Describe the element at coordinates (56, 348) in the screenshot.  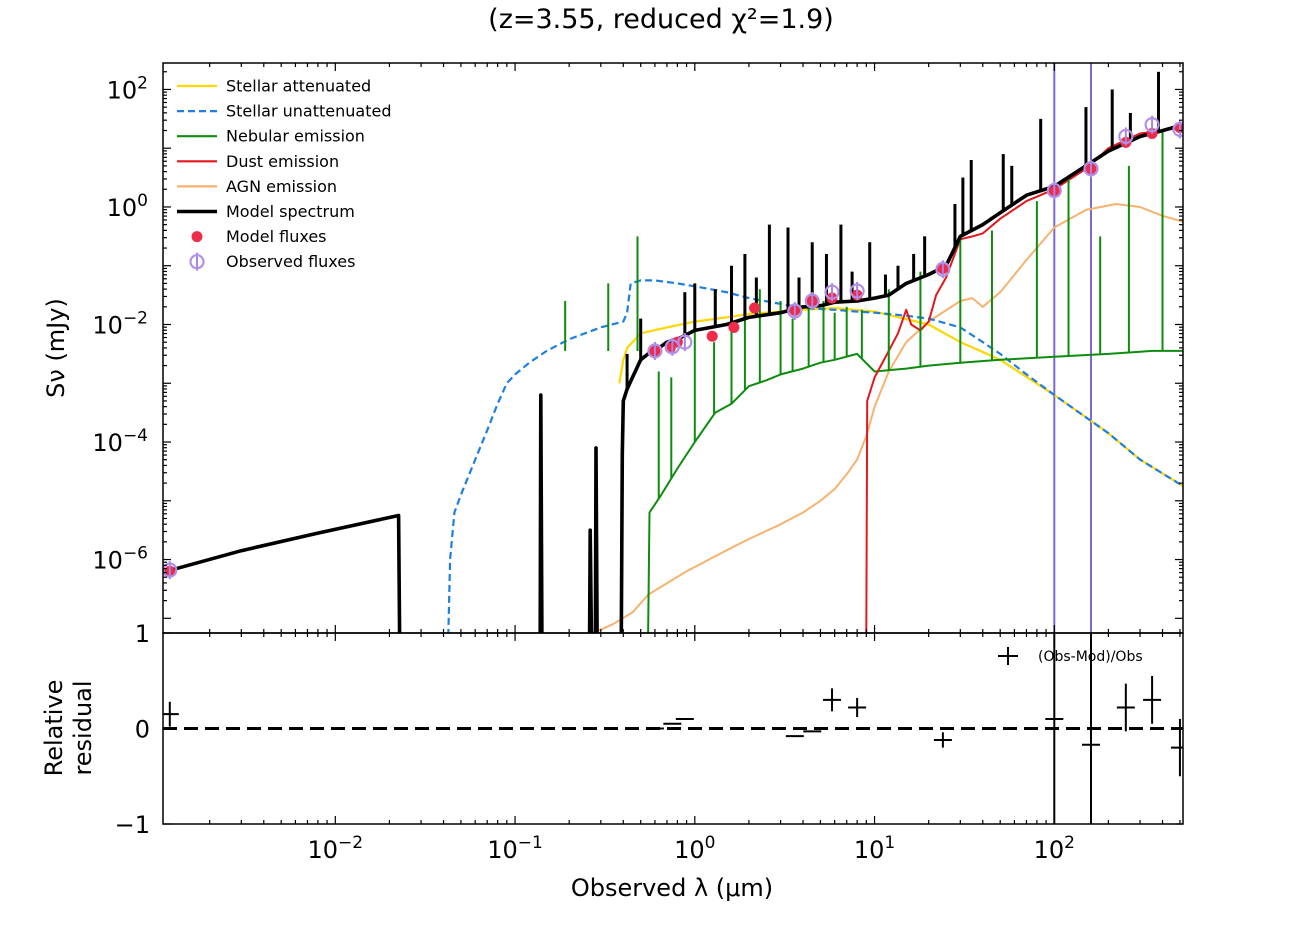
I see `top-y-axis-label: Sν (mJy)` at that location.